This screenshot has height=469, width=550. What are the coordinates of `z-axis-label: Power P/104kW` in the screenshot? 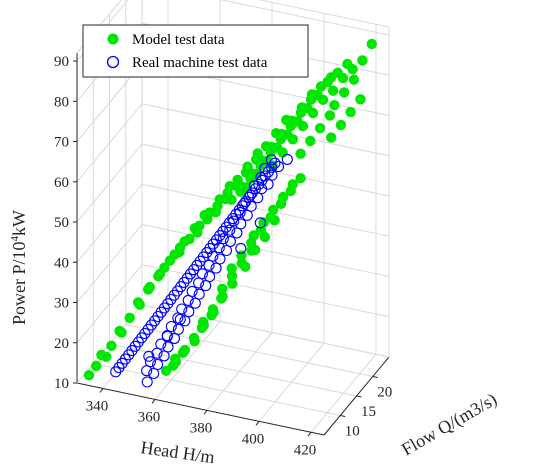 It's located at (19, 267).